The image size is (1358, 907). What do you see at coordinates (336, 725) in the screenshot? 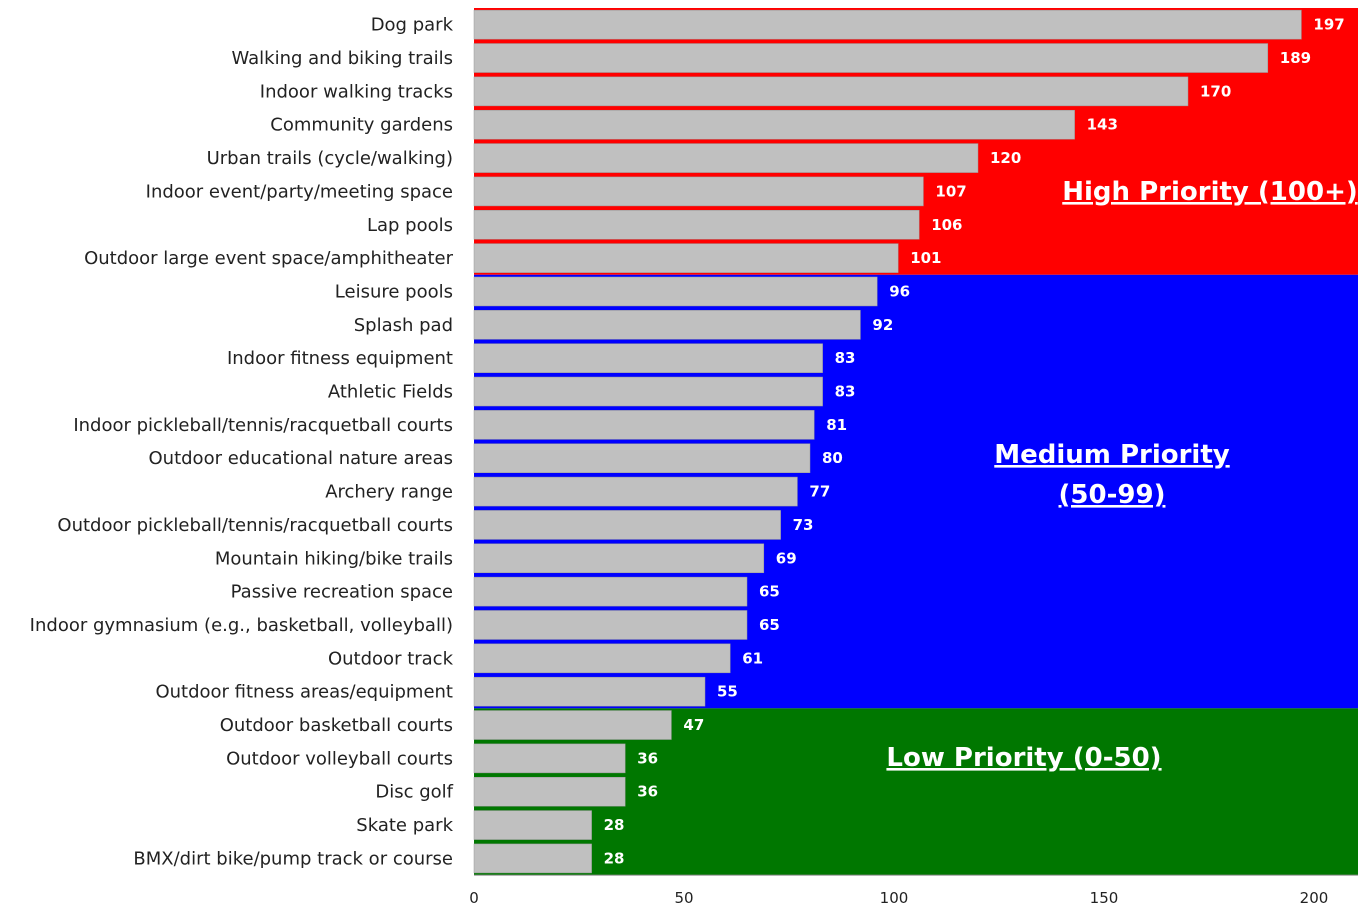
I see `category-label: Outdoor basketball courts` at bounding box center [336, 725].